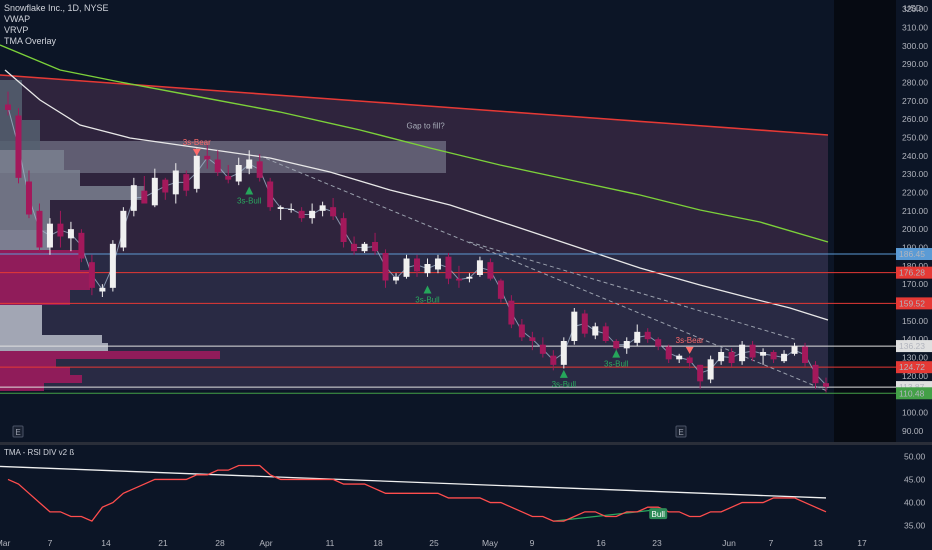  I want to click on rsi-trendline, so click(413, 482).